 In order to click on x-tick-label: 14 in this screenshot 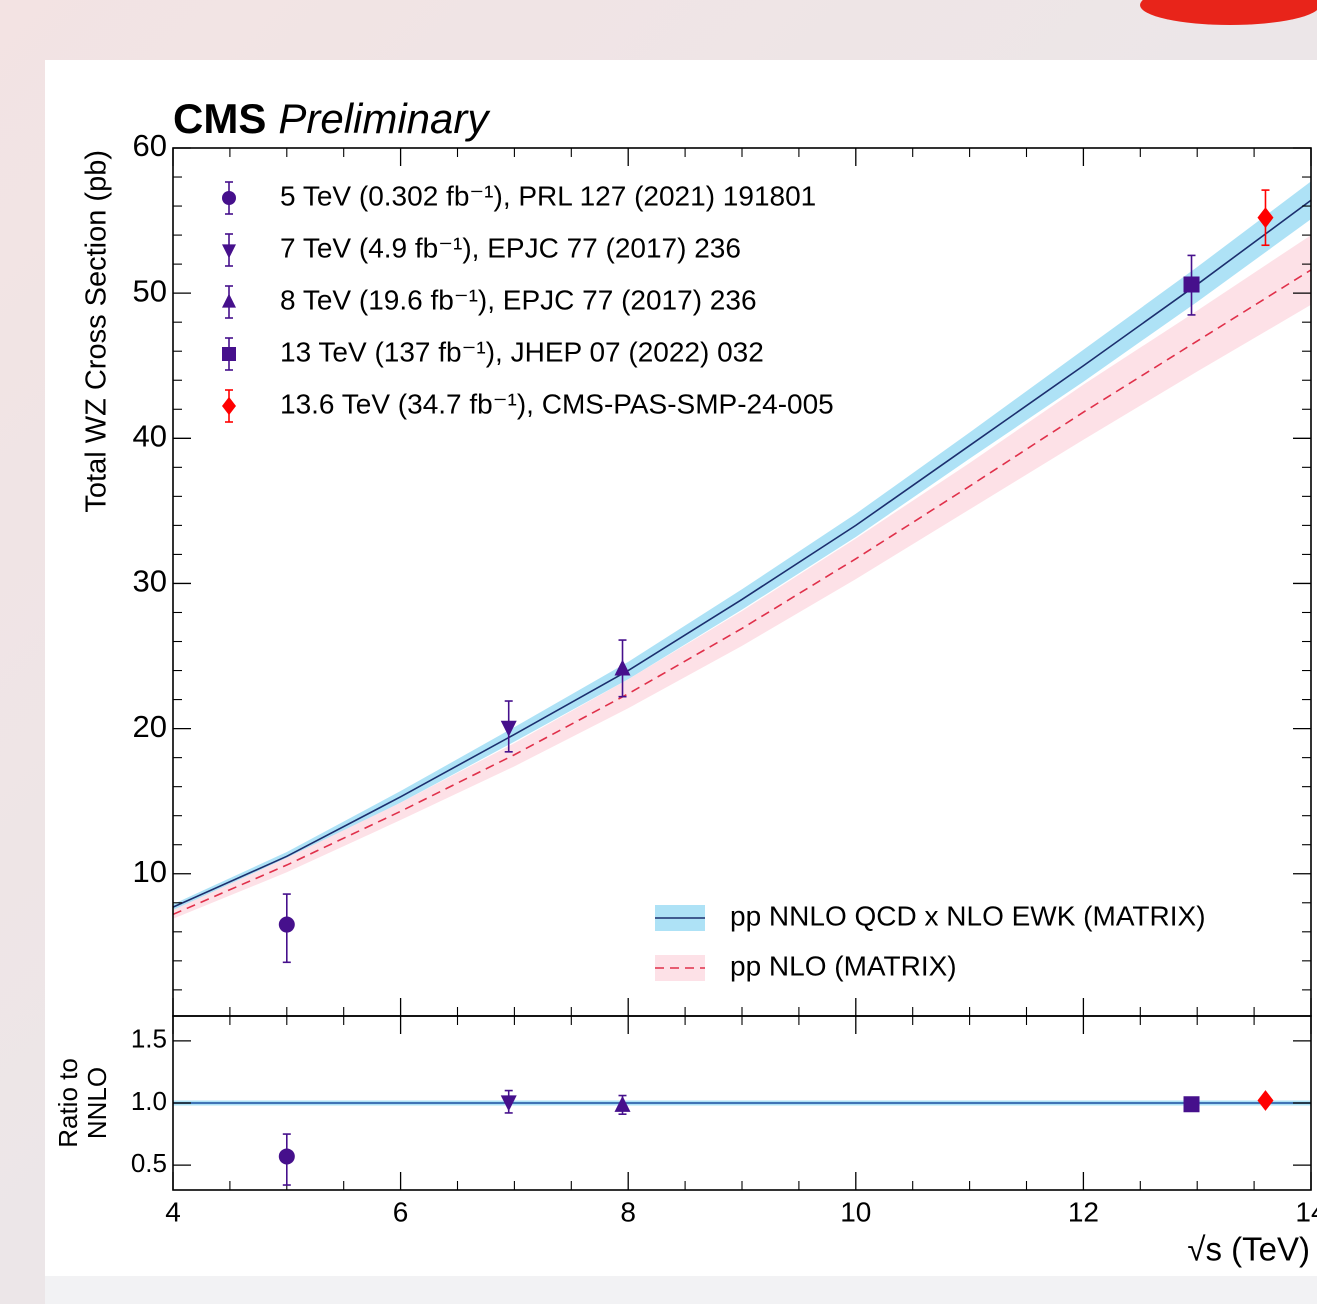, I will do `click(1306, 1211)`.